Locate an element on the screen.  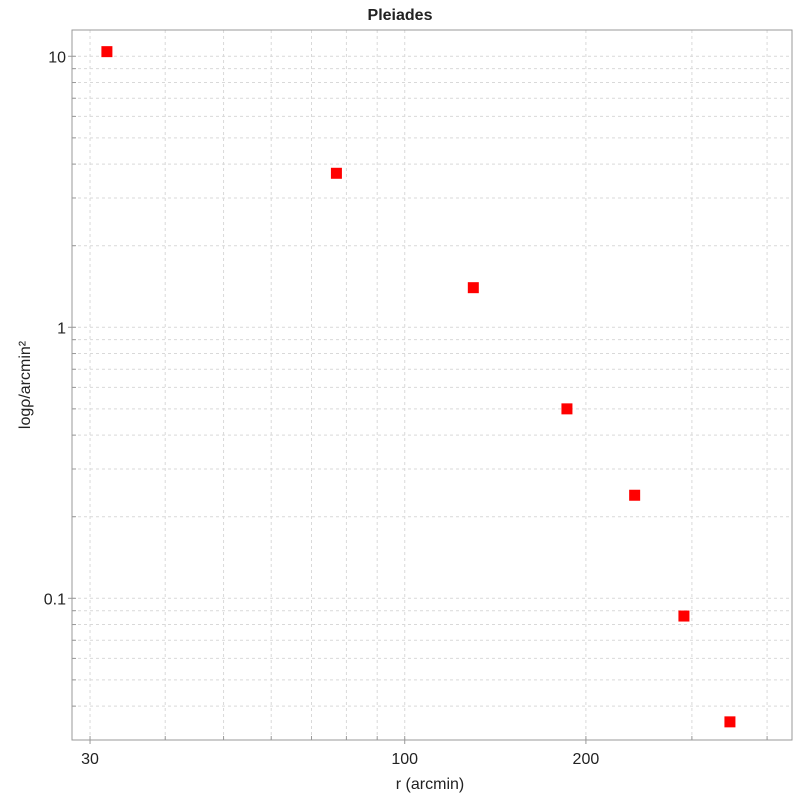
x-tick-label: 200 is located at coordinates (586, 759).